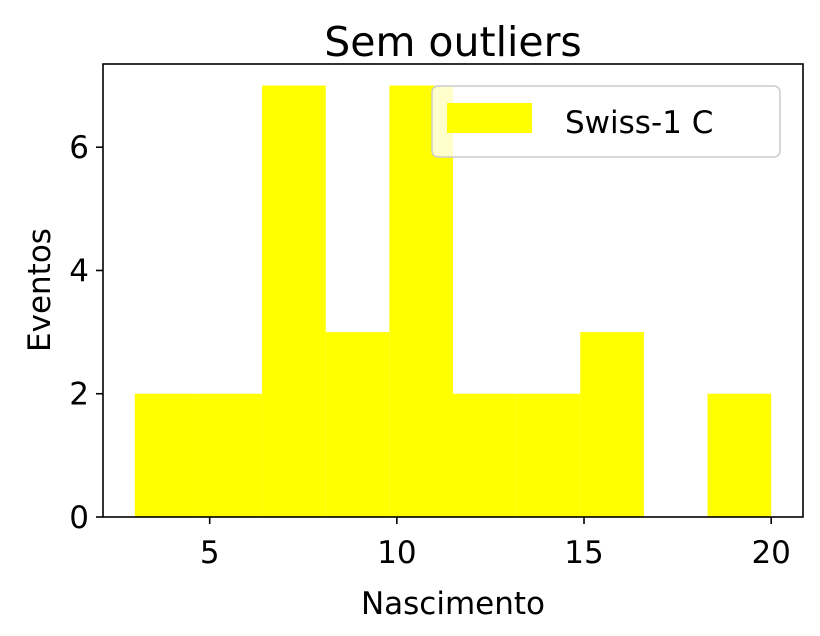  I want to click on y-tick-label: 0, so click(79, 518).